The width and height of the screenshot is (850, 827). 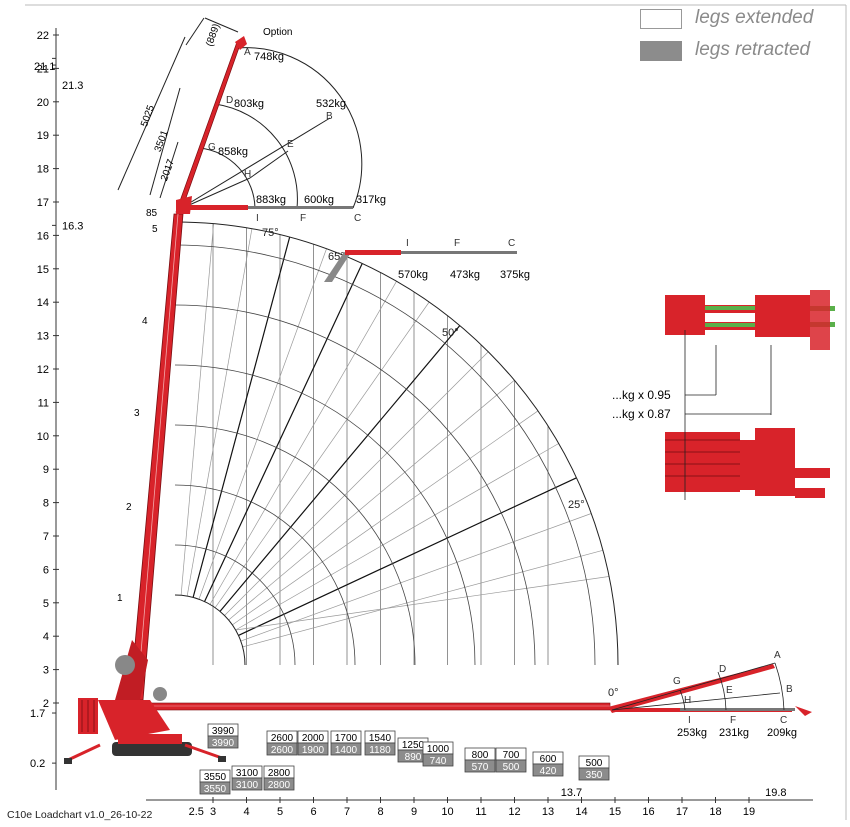 I want to click on load-retracted-value: 3100, so click(x=247, y=785).